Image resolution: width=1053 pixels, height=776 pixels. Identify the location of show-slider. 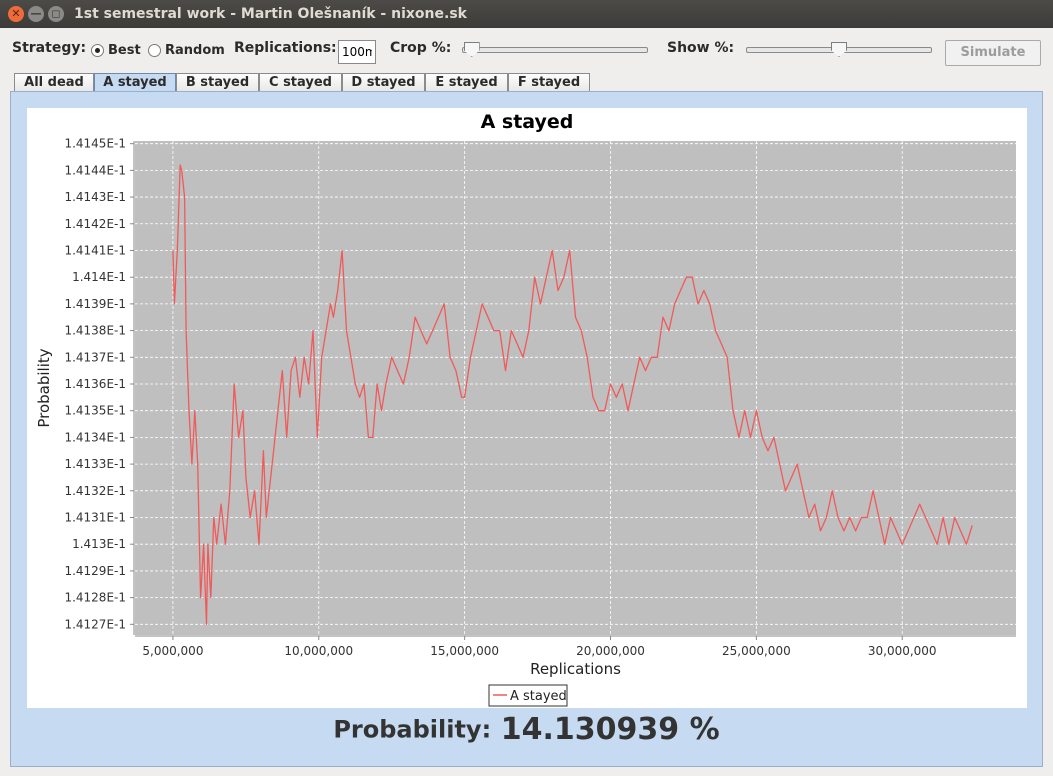
(839, 49).